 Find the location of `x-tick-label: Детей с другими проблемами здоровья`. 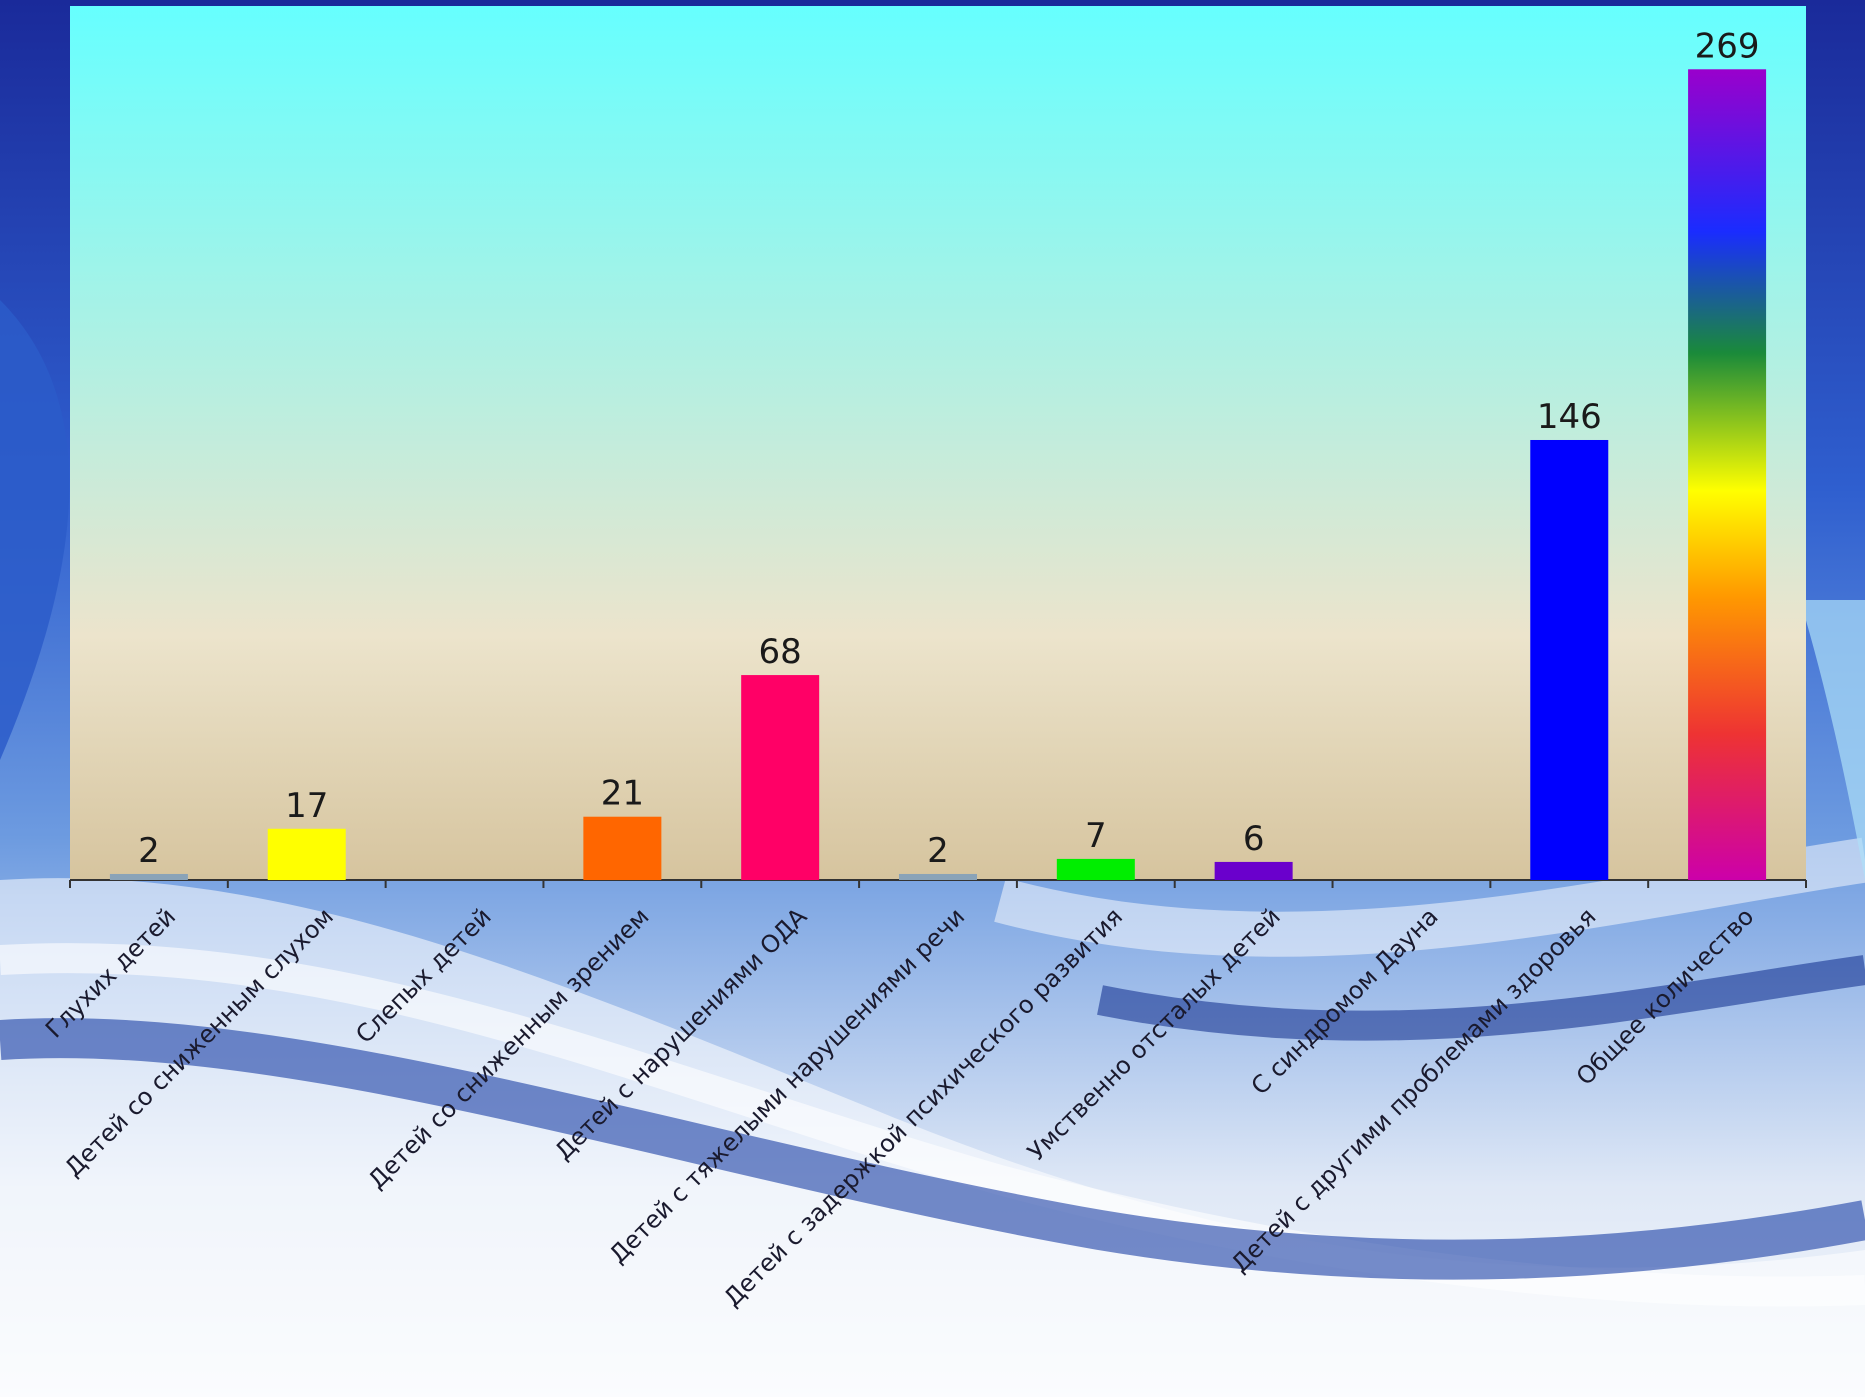

x-tick-label: Детей с другими проблемами здоровья is located at coordinates (1414, 1090).